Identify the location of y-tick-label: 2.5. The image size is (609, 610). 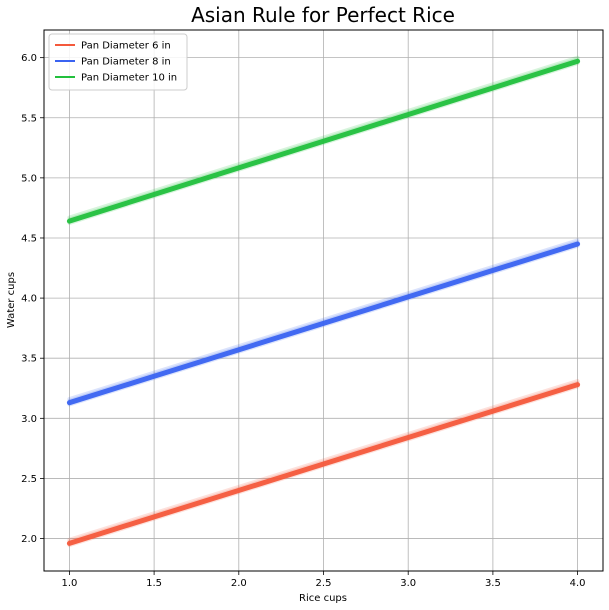
(29, 479).